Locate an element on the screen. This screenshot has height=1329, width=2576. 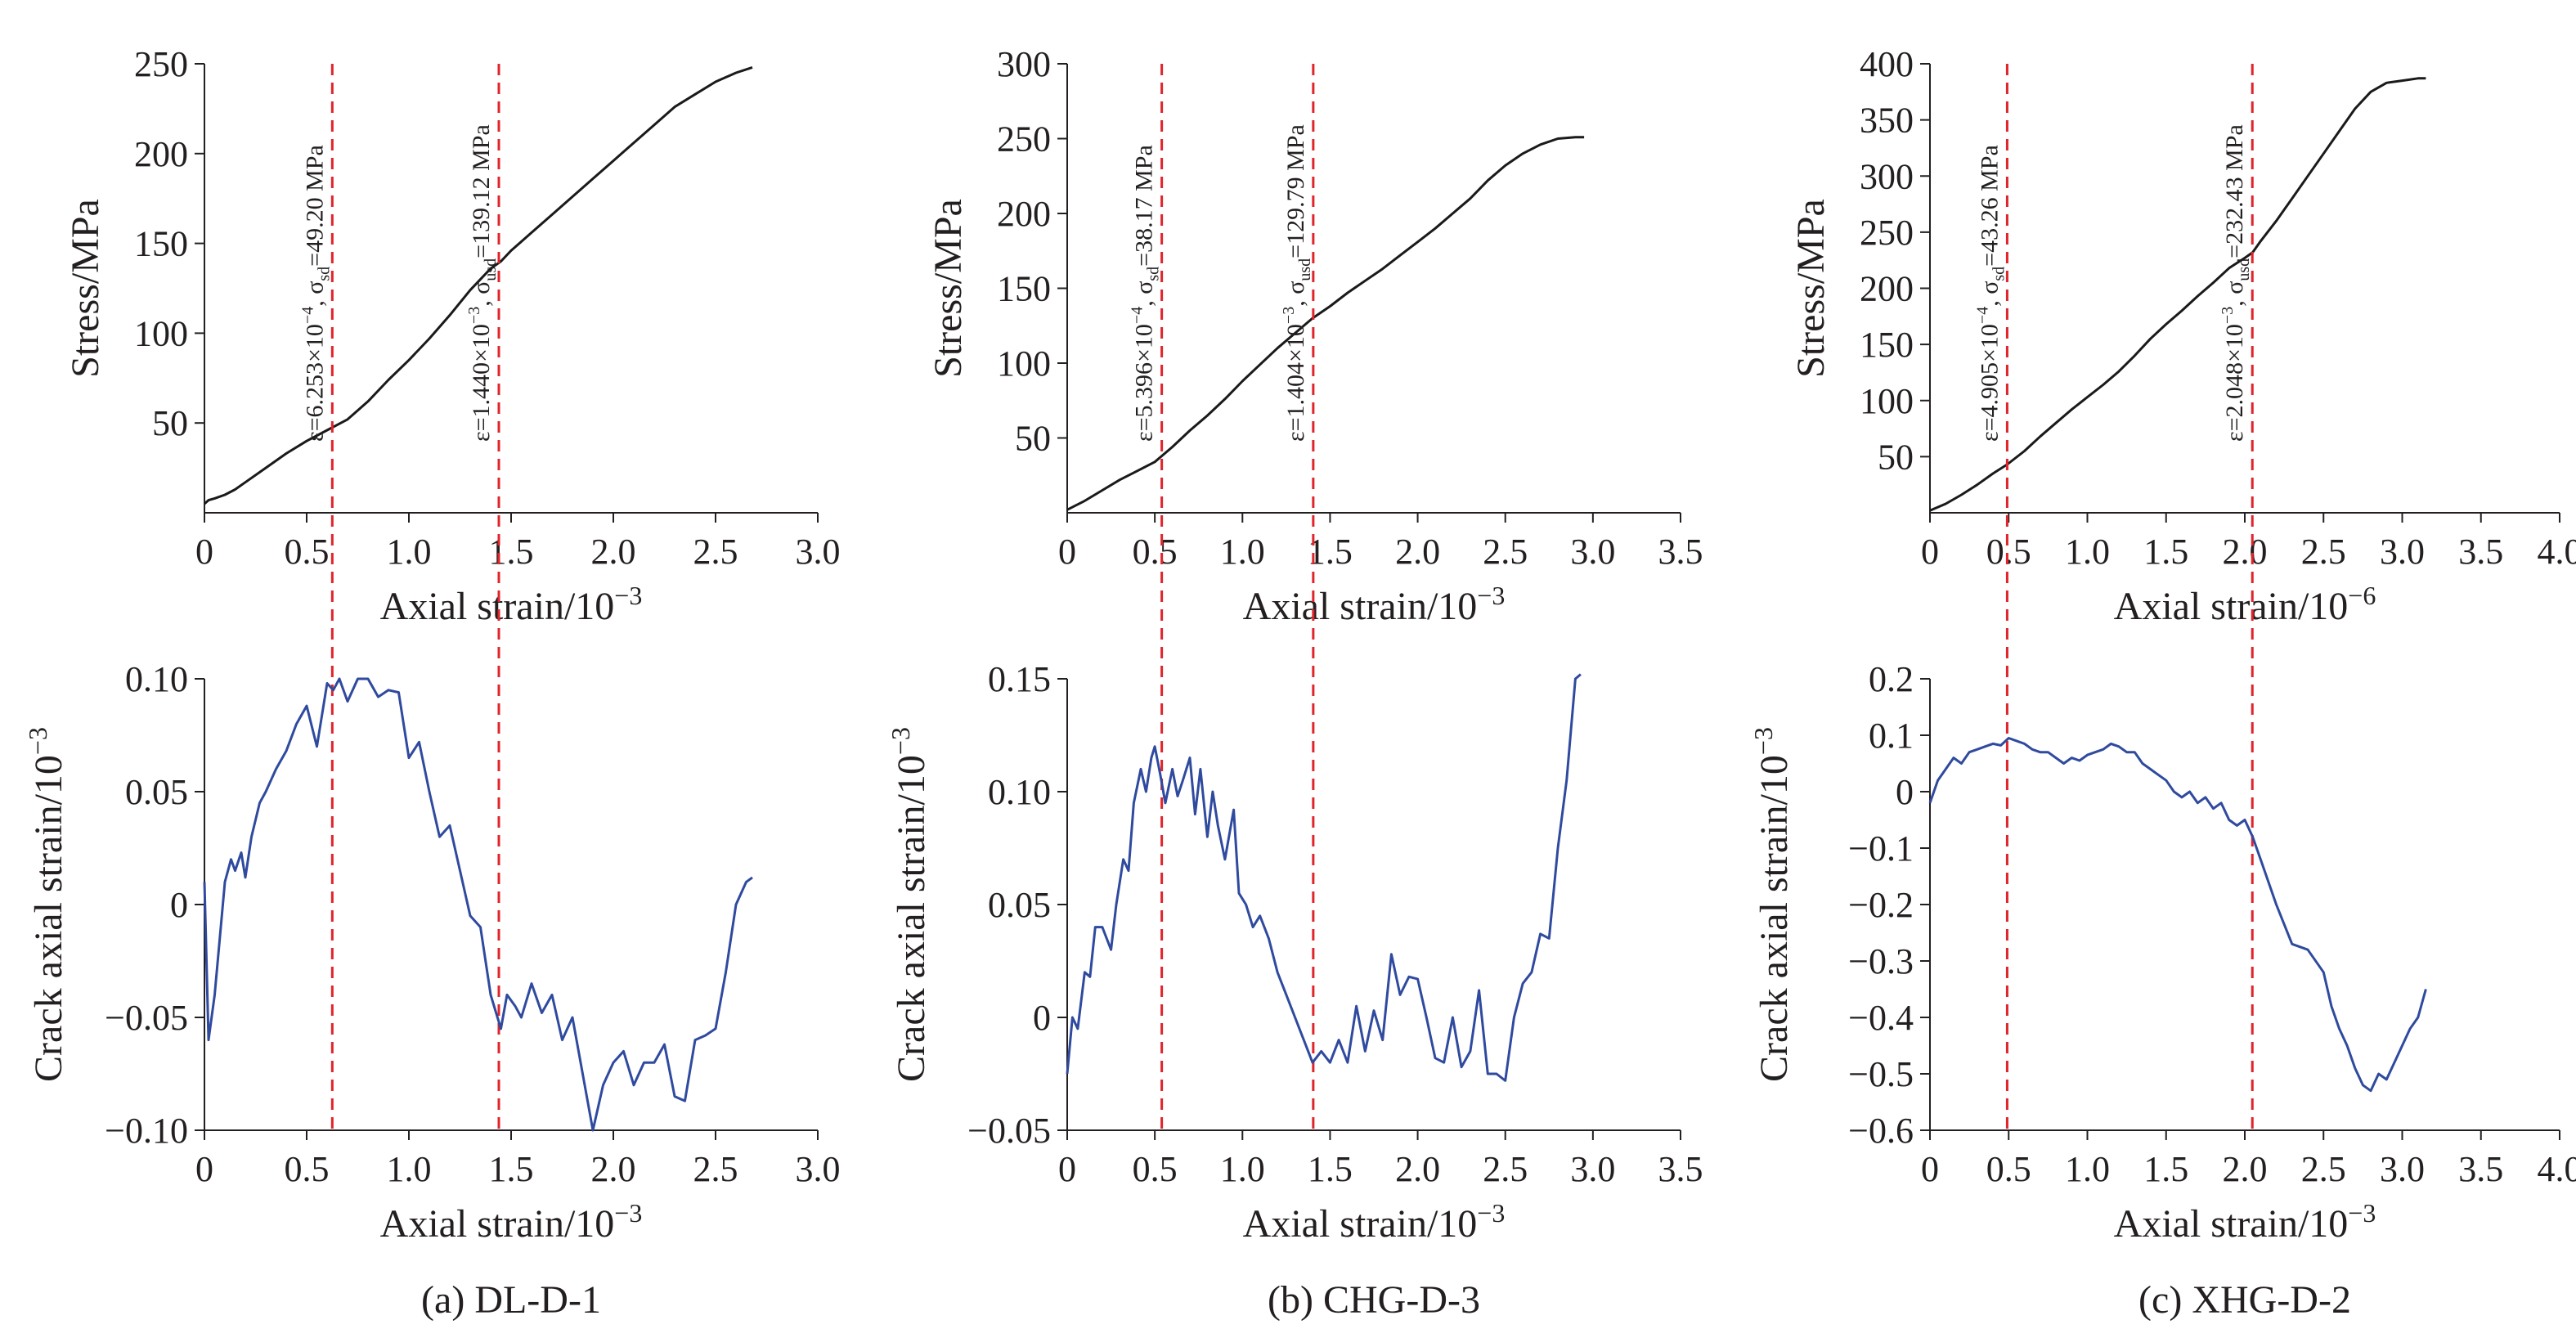
annotation-stress-value: =139.12 MPa is located at coordinates (482, 191).